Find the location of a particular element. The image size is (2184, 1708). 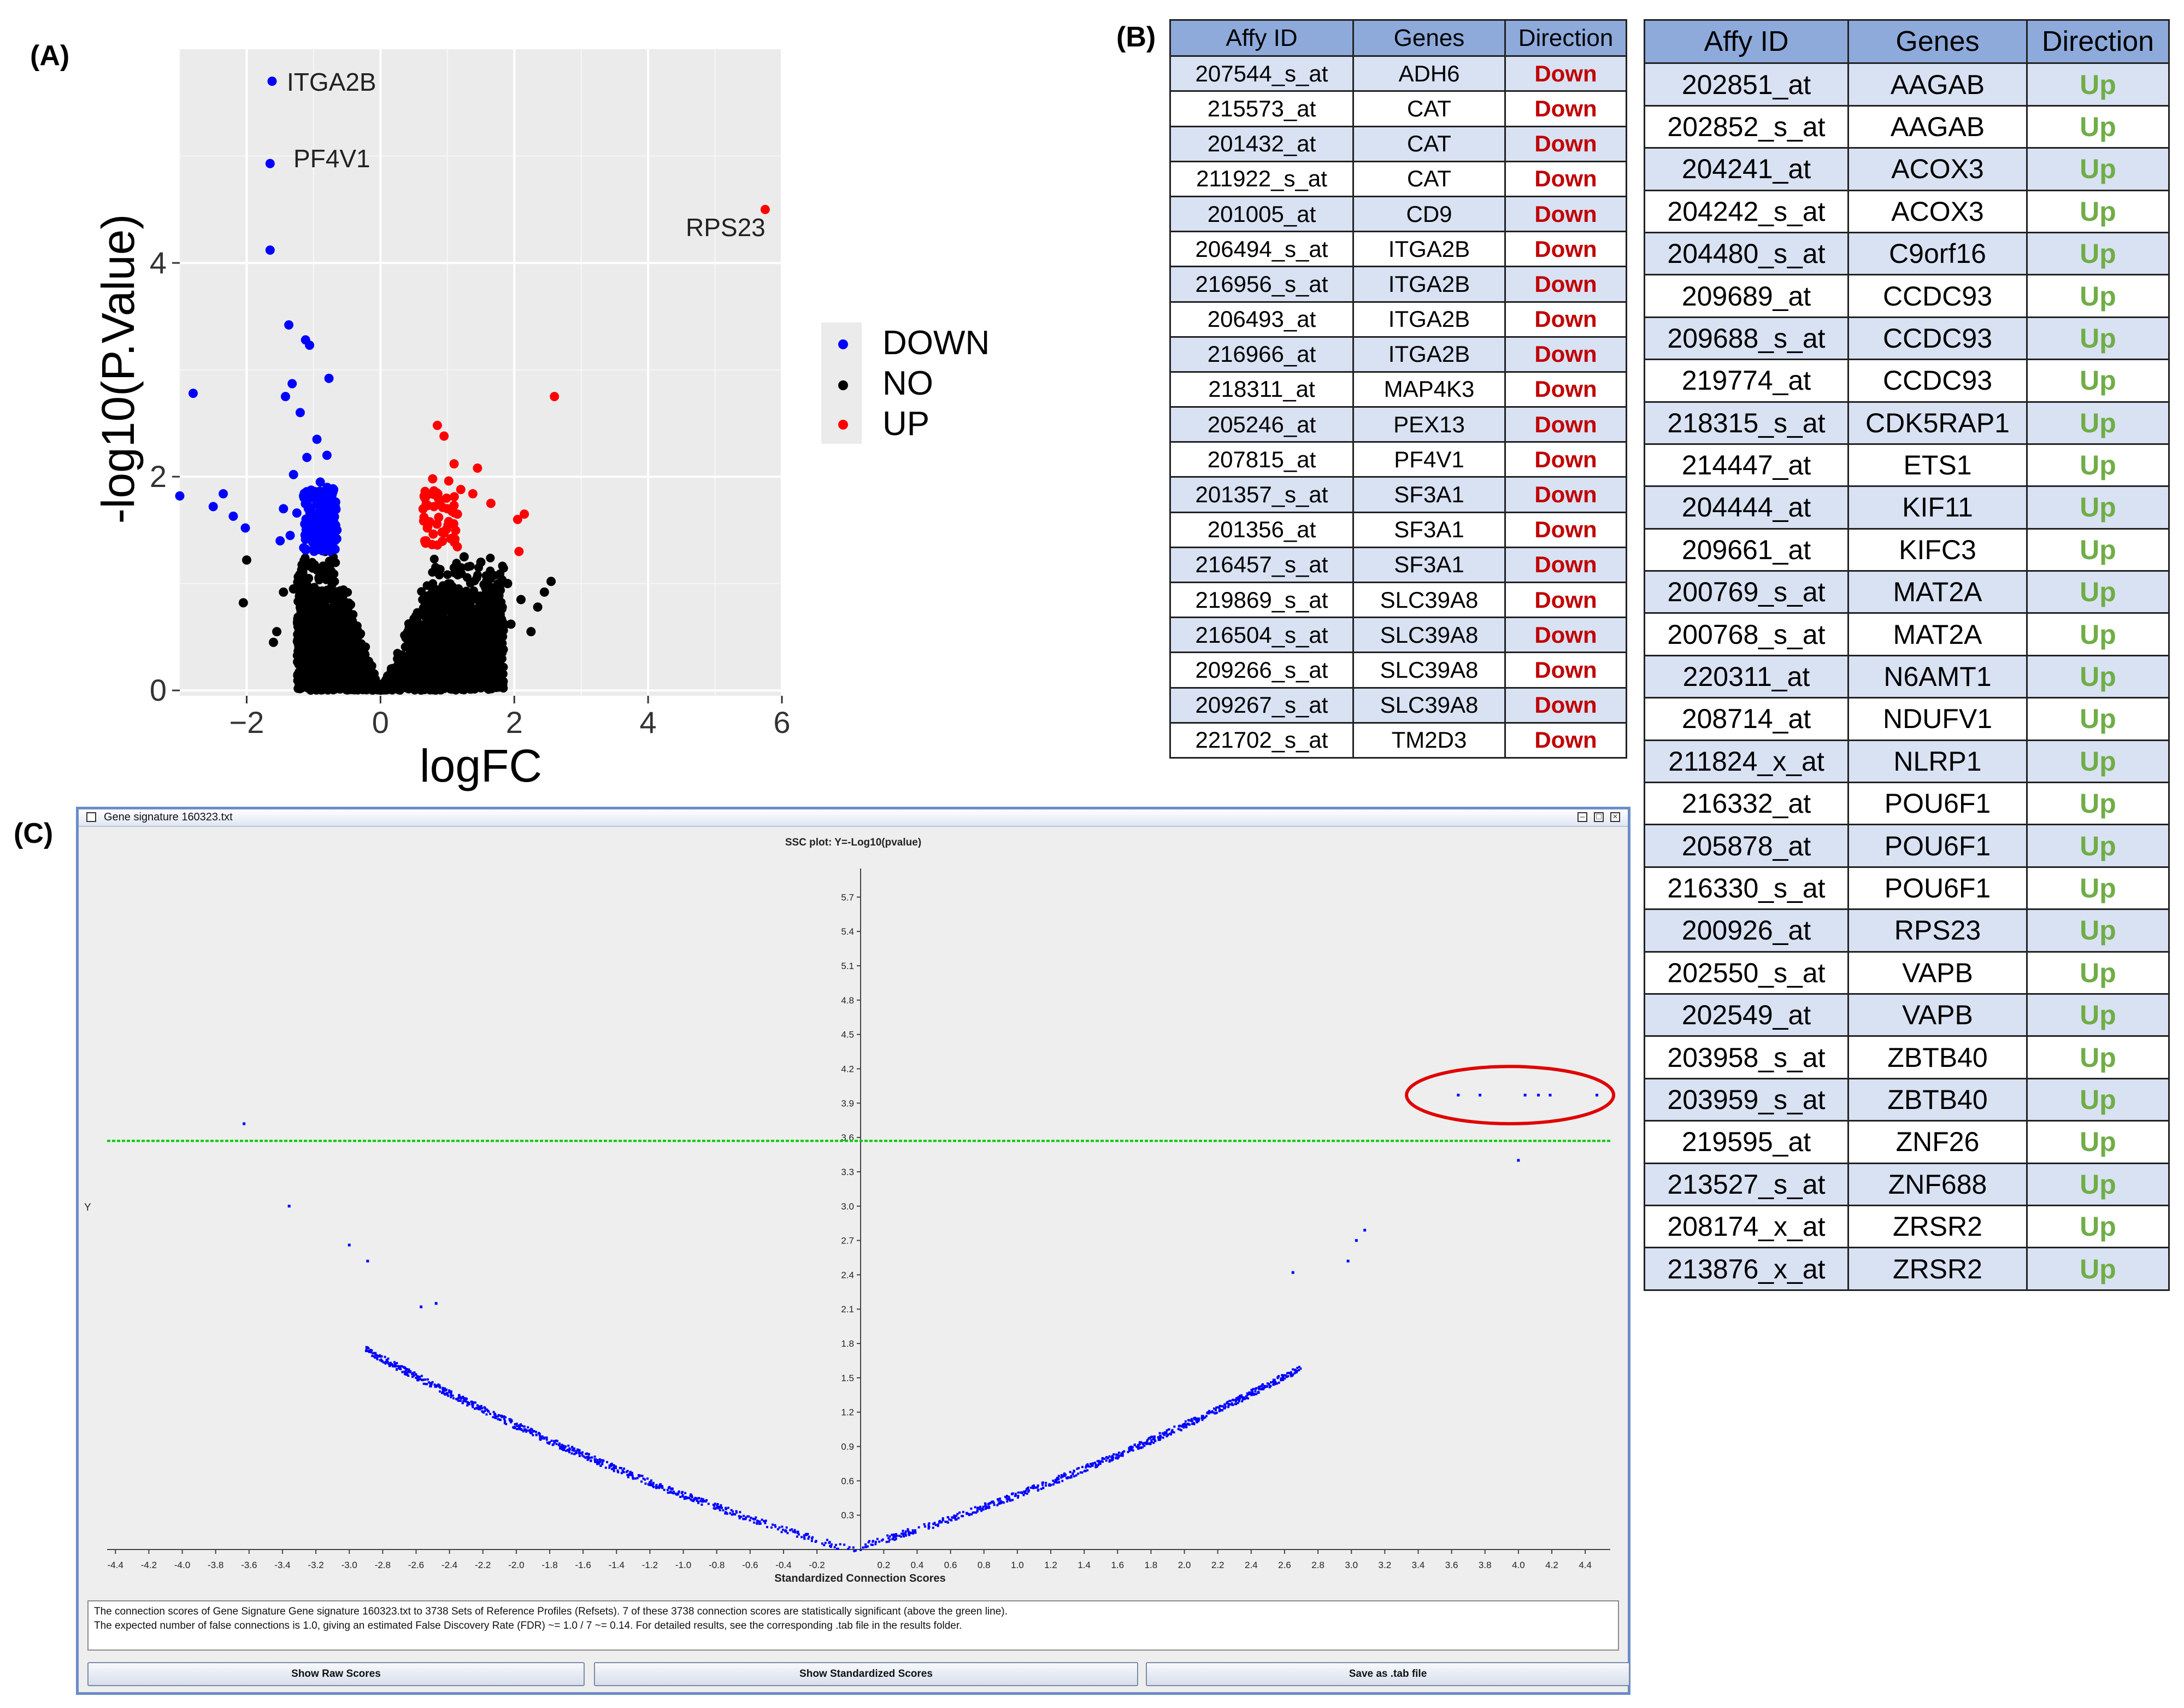

window-close-icon: × is located at coordinates (1615, 817).